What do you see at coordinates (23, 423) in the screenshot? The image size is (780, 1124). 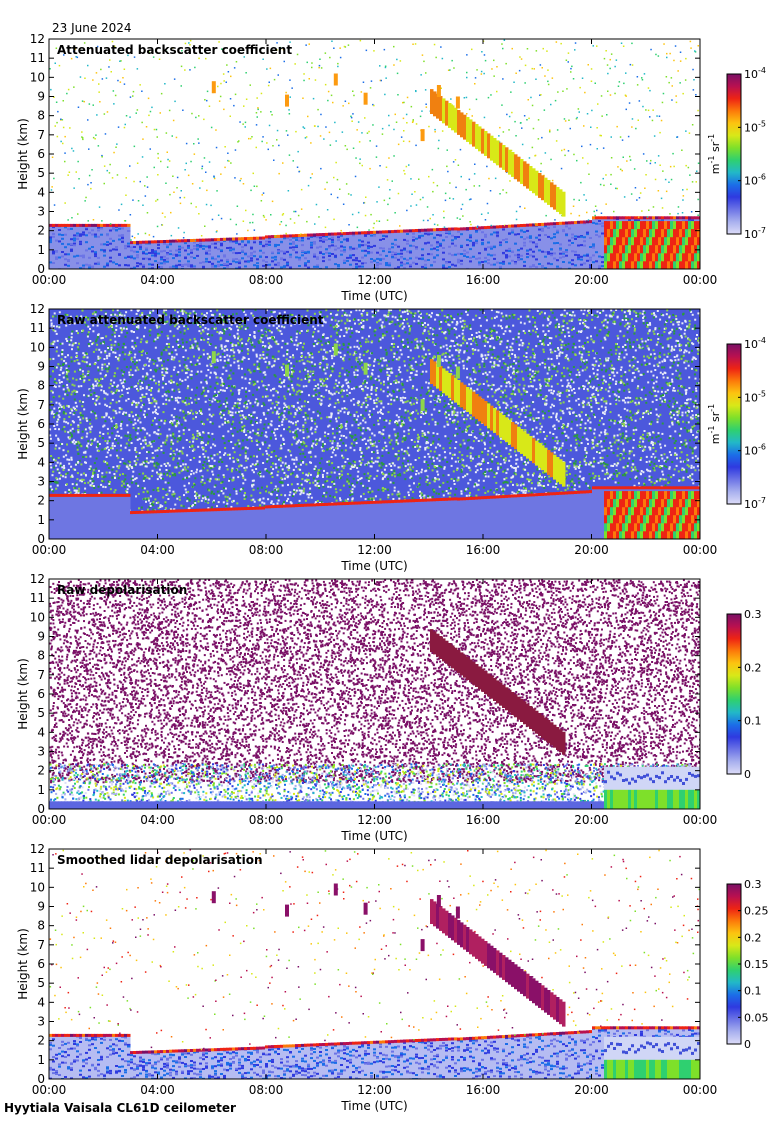 I see `y-axis-label: Height (km)` at bounding box center [23, 423].